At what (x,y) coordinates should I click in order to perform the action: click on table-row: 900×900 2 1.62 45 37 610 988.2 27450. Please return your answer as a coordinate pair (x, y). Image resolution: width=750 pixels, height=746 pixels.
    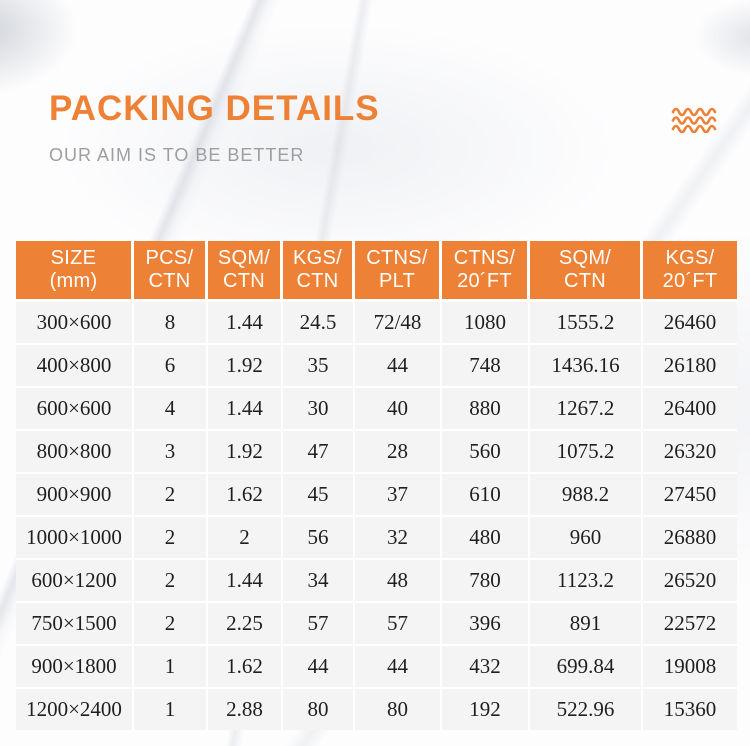
    Looking at the image, I should click on (376, 495).